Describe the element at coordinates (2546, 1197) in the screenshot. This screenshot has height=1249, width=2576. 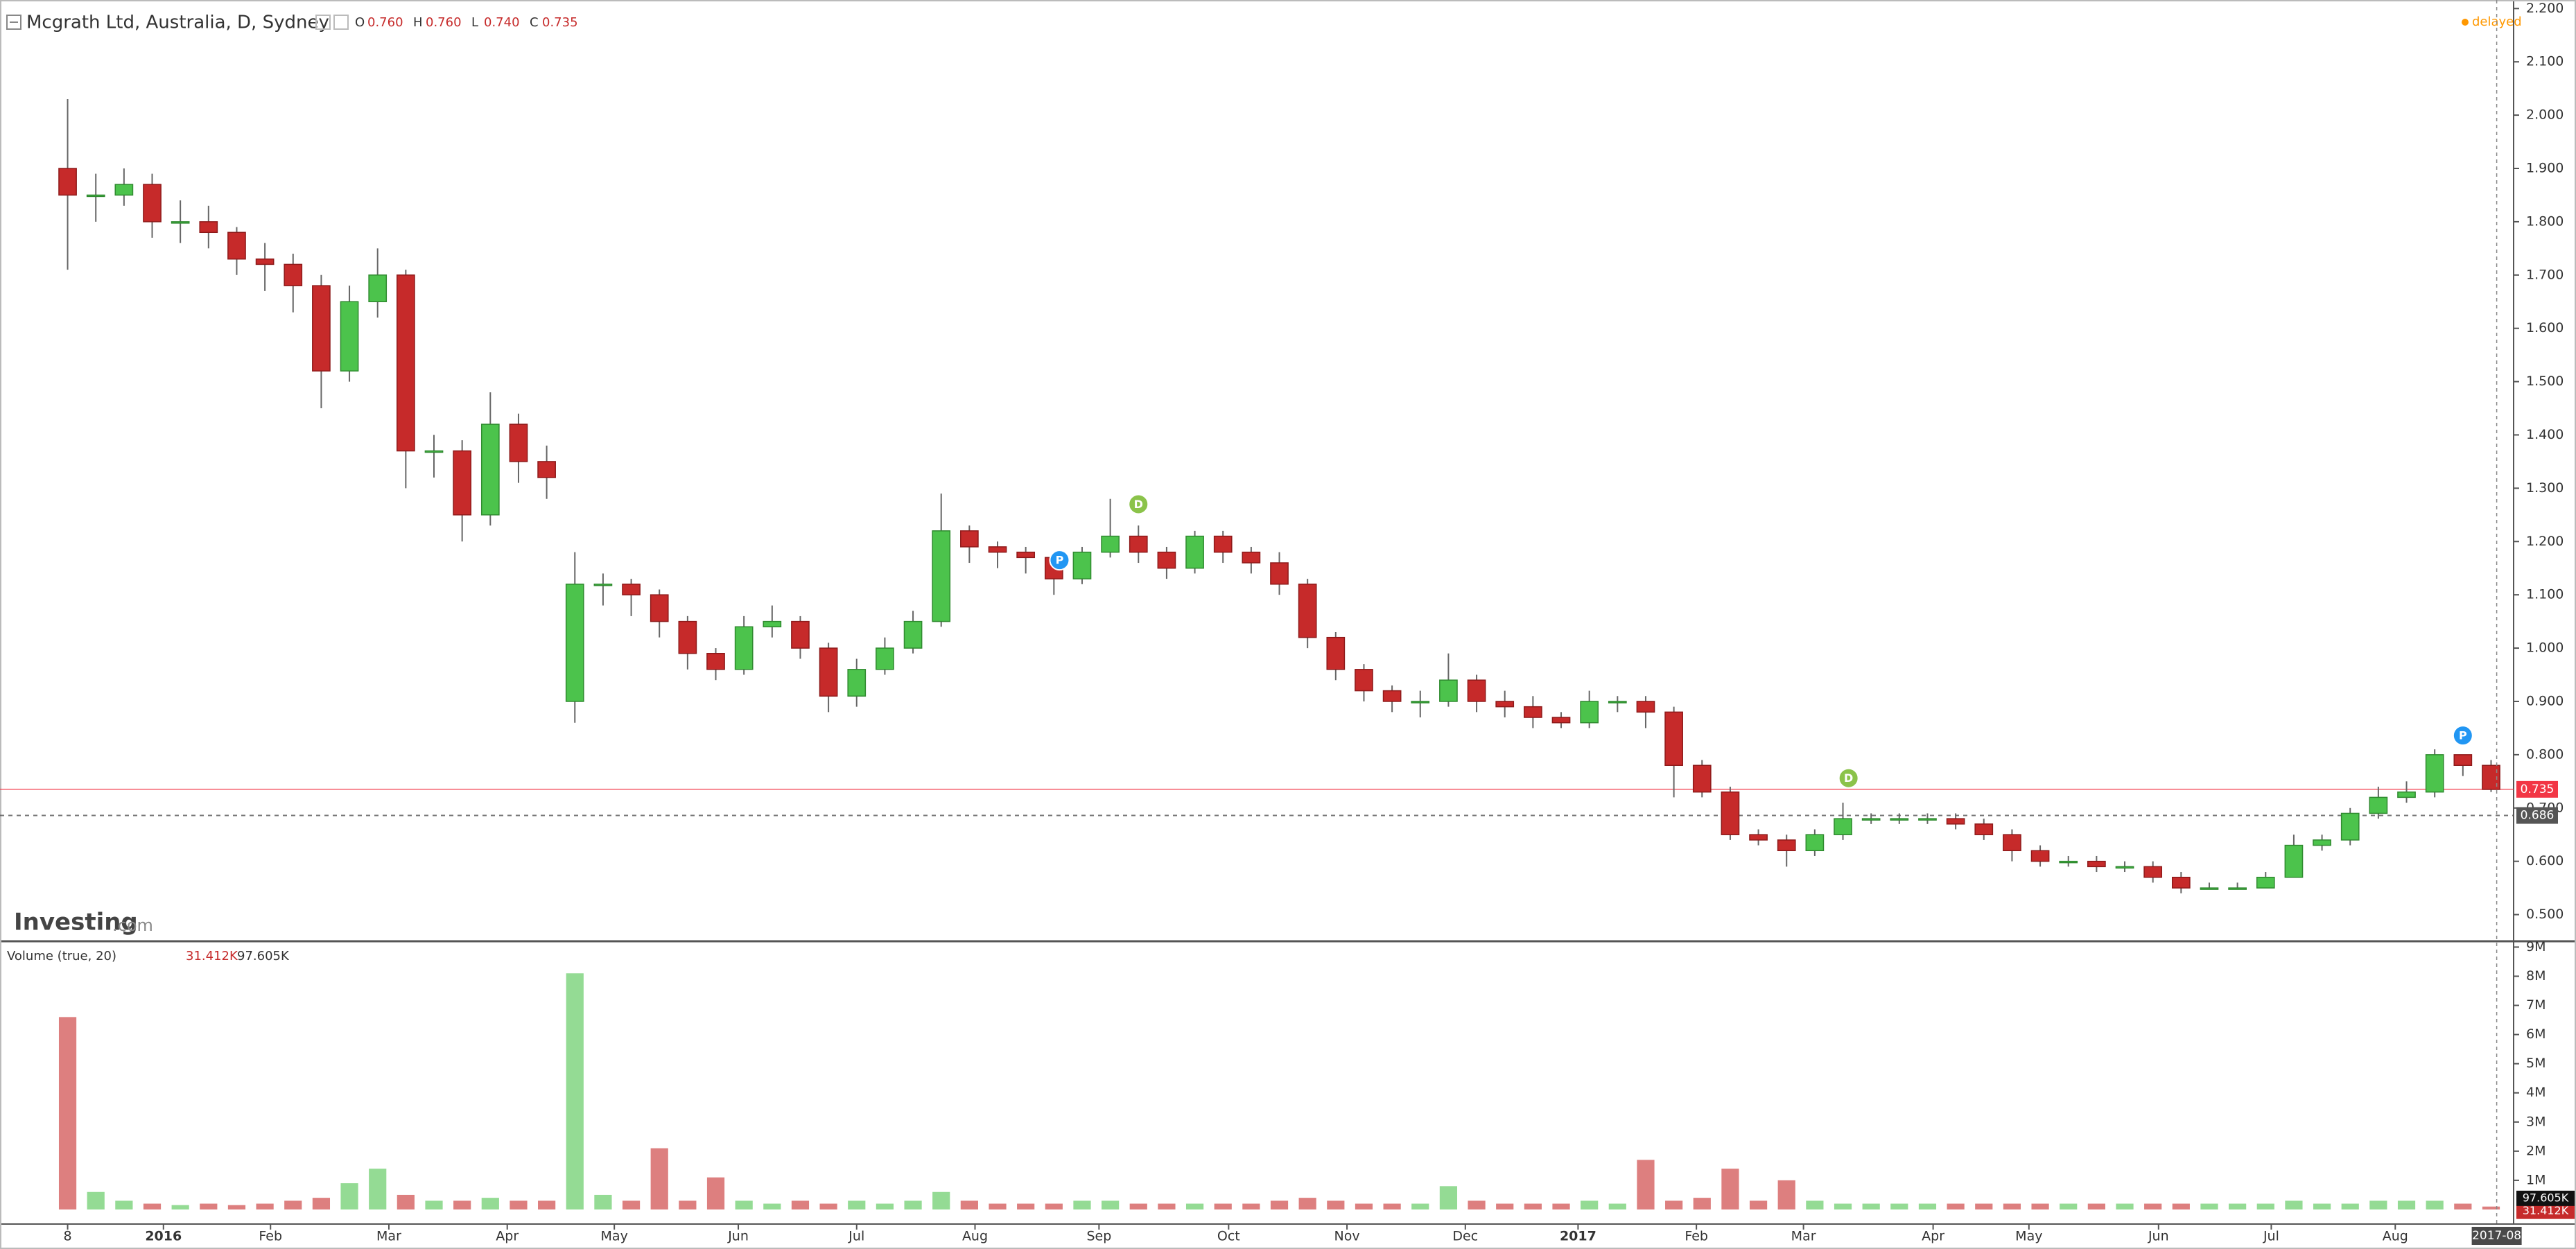
I see `volume-tag-label: 97.605K` at that location.